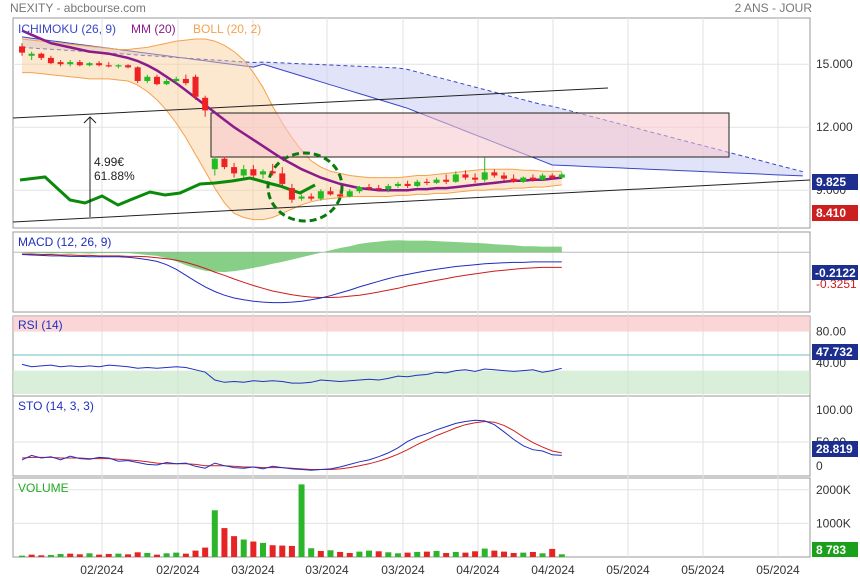 This screenshot has height=580, width=860. What do you see at coordinates (305, 187) in the screenshot?
I see `highlight-circle` at bounding box center [305, 187].